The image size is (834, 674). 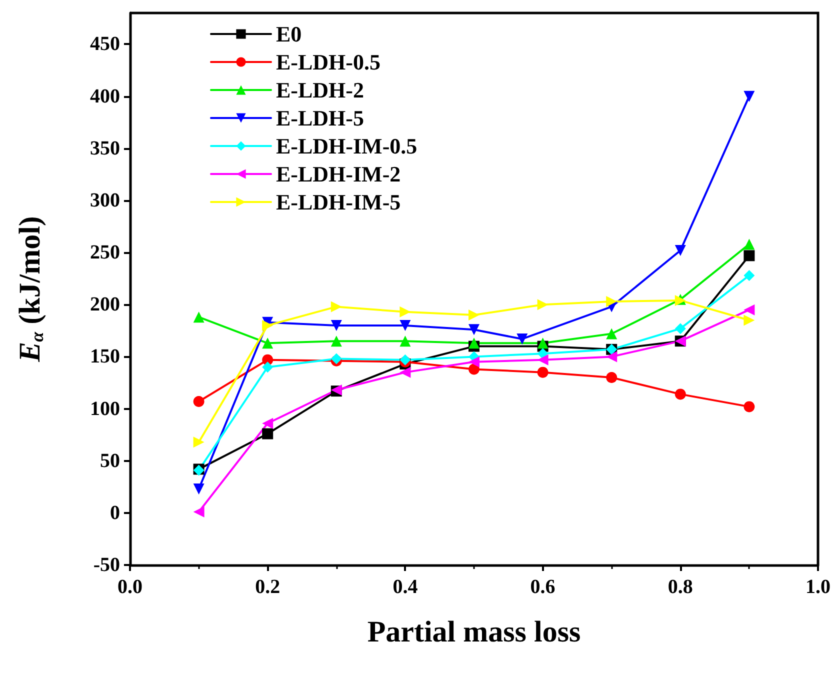 What do you see at coordinates (320, 118) in the screenshot?
I see `legend-label: E-LDH-5` at bounding box center [320, 118].